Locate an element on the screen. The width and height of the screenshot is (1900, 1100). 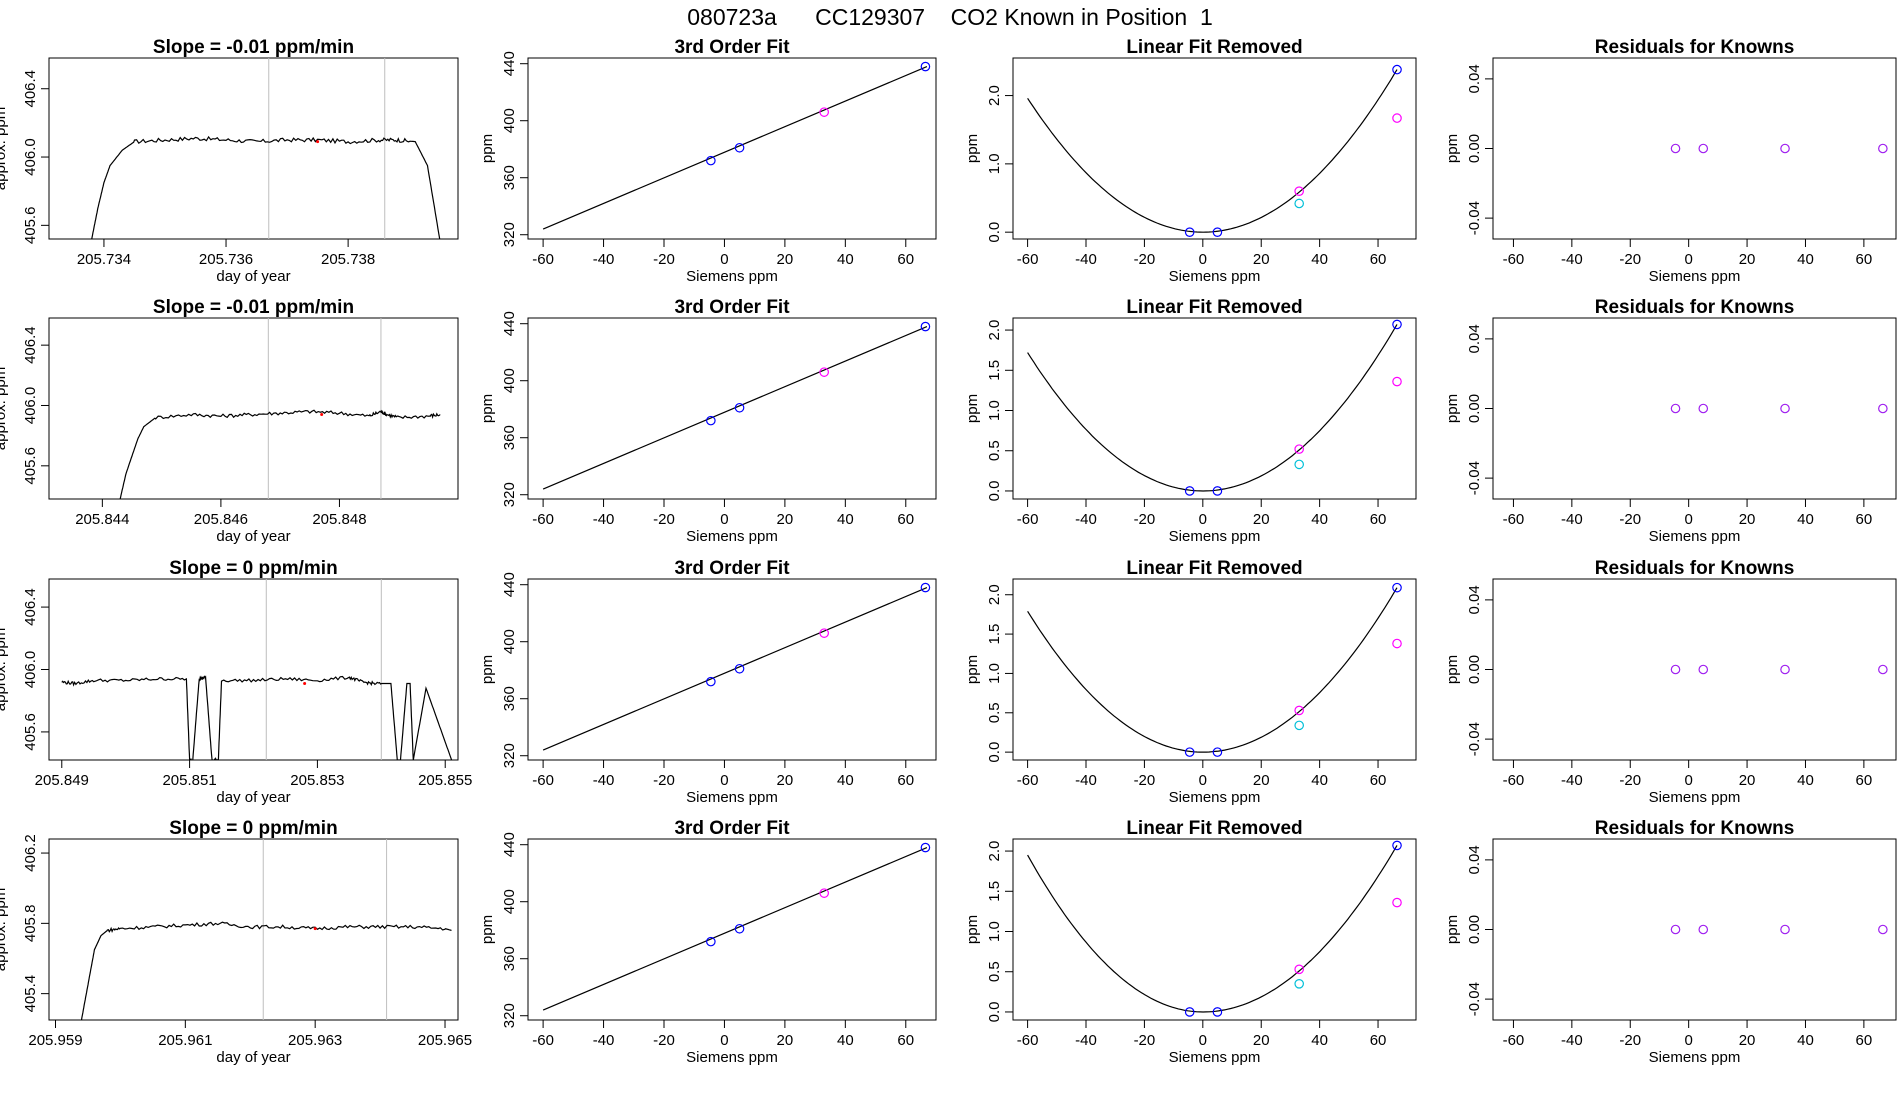
x-tick-label: 205.851 is located at coordinates (189, 780).